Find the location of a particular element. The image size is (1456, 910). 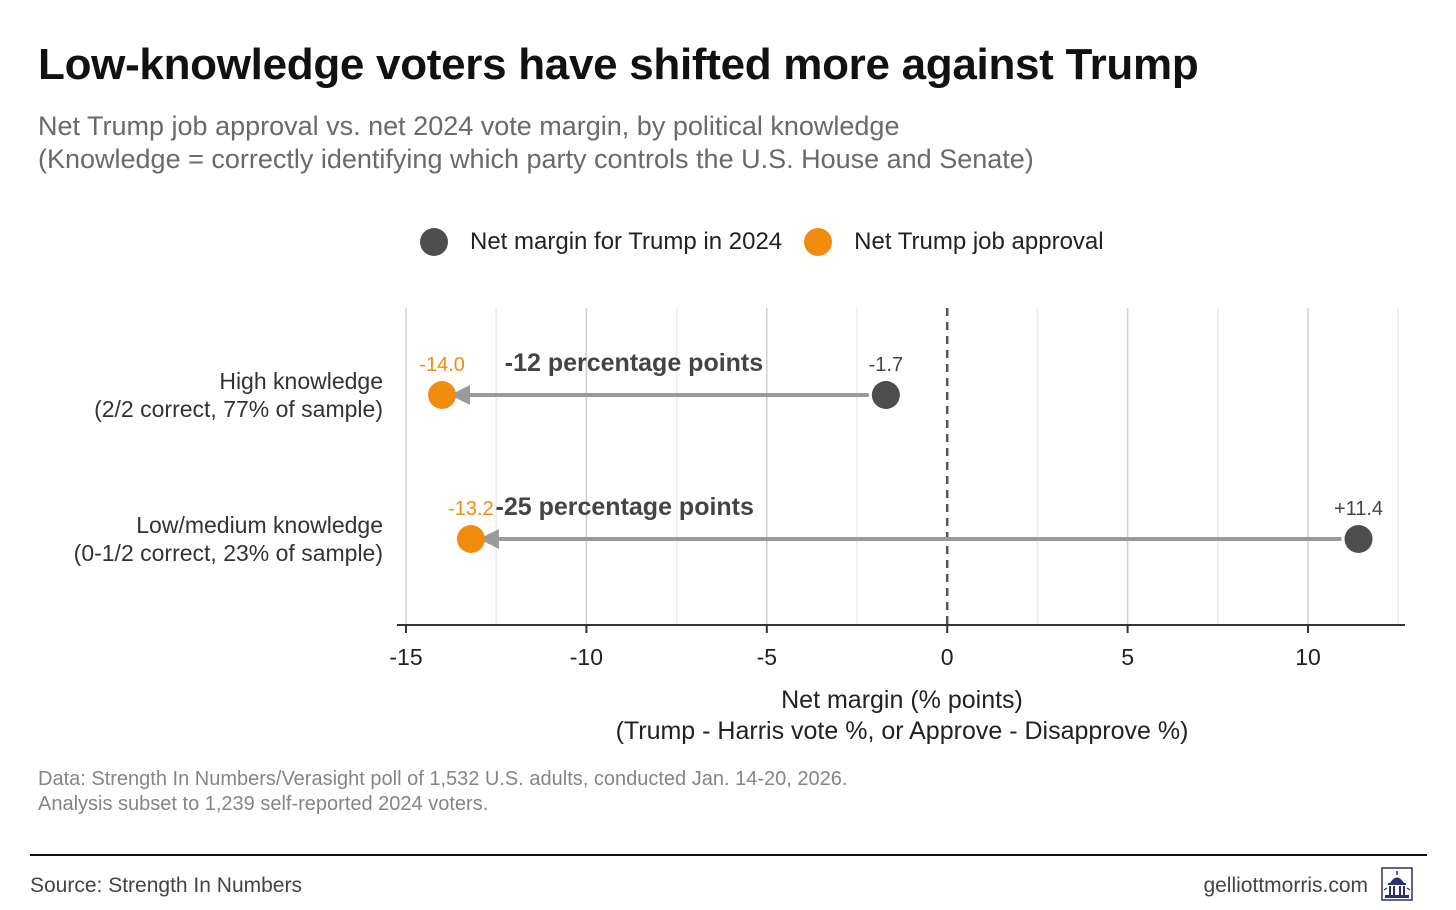

legend-item-vote-margin: Net margin for Trump in 2024 is located at coordinates (601, 242).